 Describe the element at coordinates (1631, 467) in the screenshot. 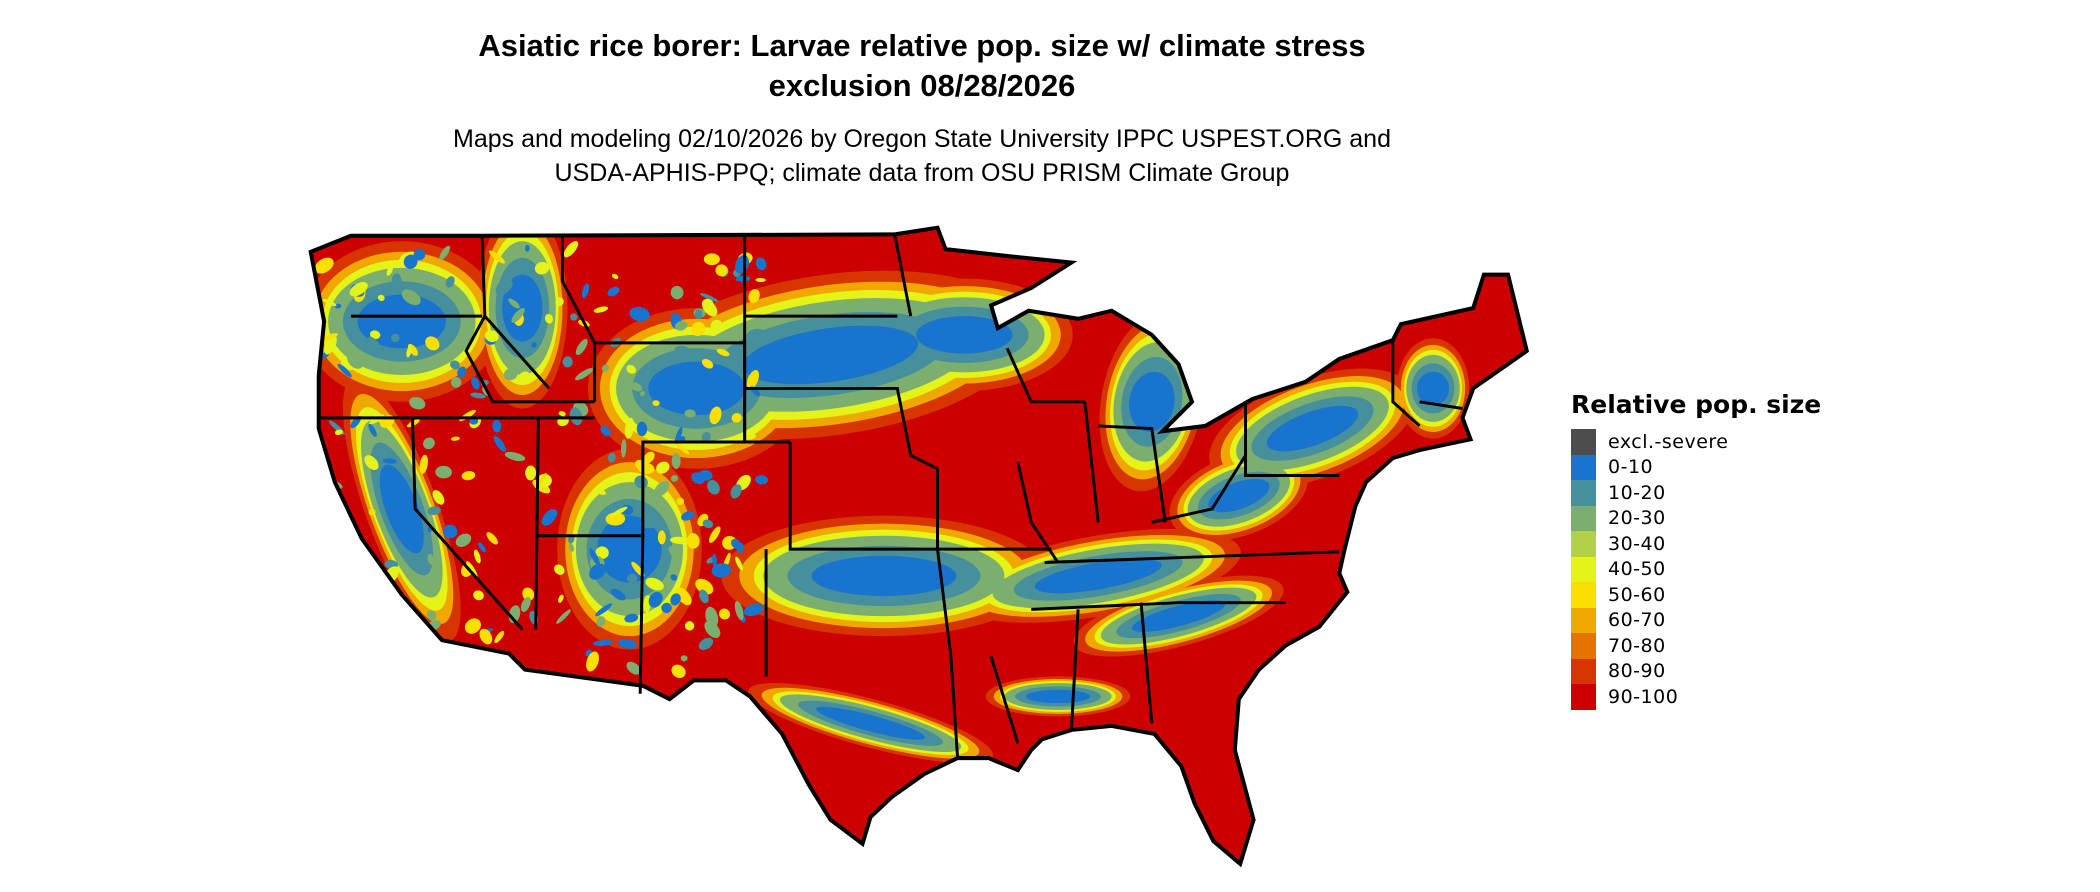

I see `legend-label: 0-10` at that location.